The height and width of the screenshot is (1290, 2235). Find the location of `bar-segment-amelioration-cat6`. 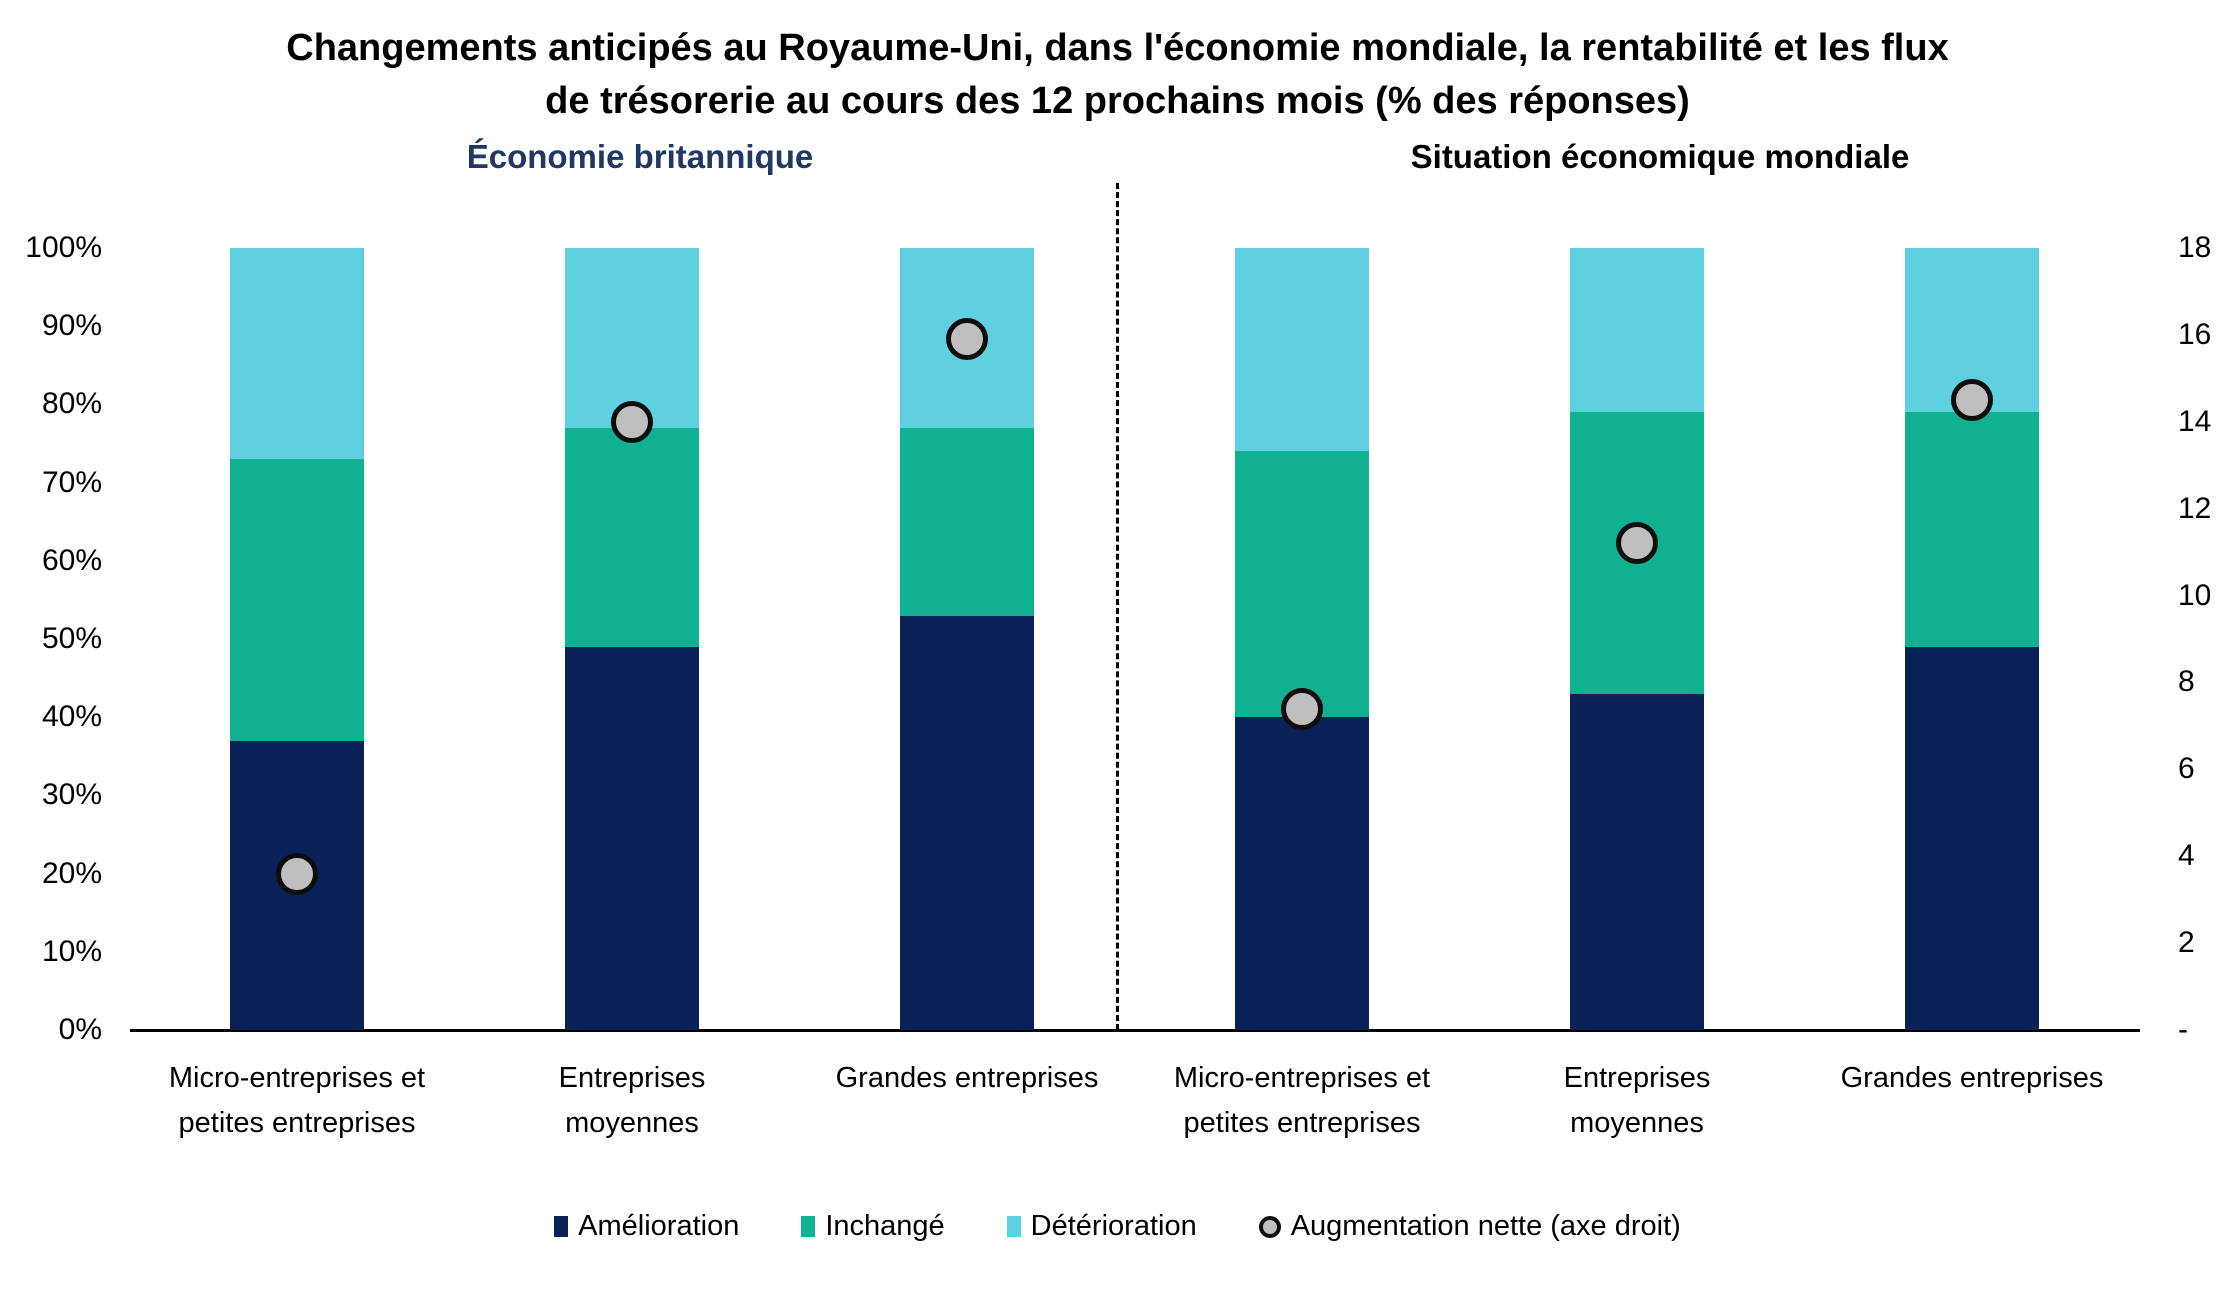

bar-segment-amelioration-cat6 is located at coordinates (1972, 838).